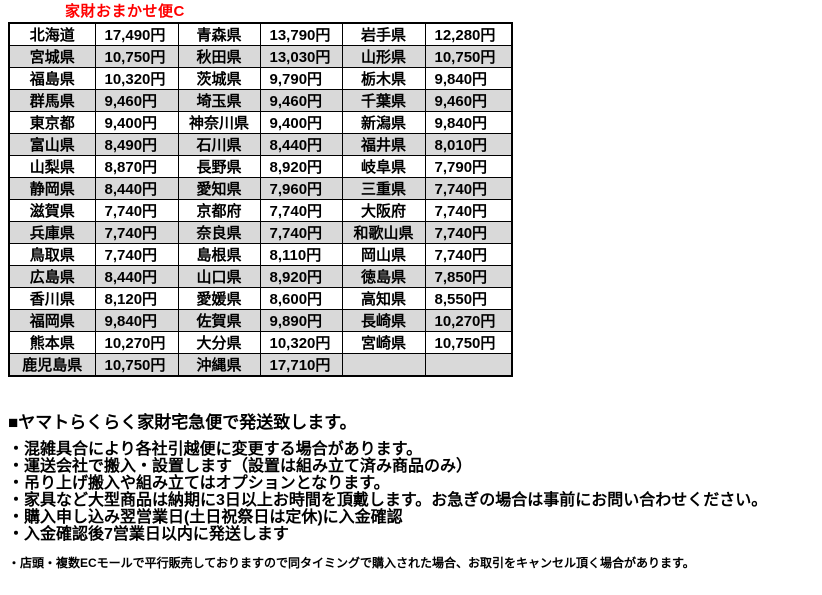 The image size is (822, 595). Describe the element at coordinates (136, 78) in the screenshot. I see `price-cell: 10,320円` at that location.